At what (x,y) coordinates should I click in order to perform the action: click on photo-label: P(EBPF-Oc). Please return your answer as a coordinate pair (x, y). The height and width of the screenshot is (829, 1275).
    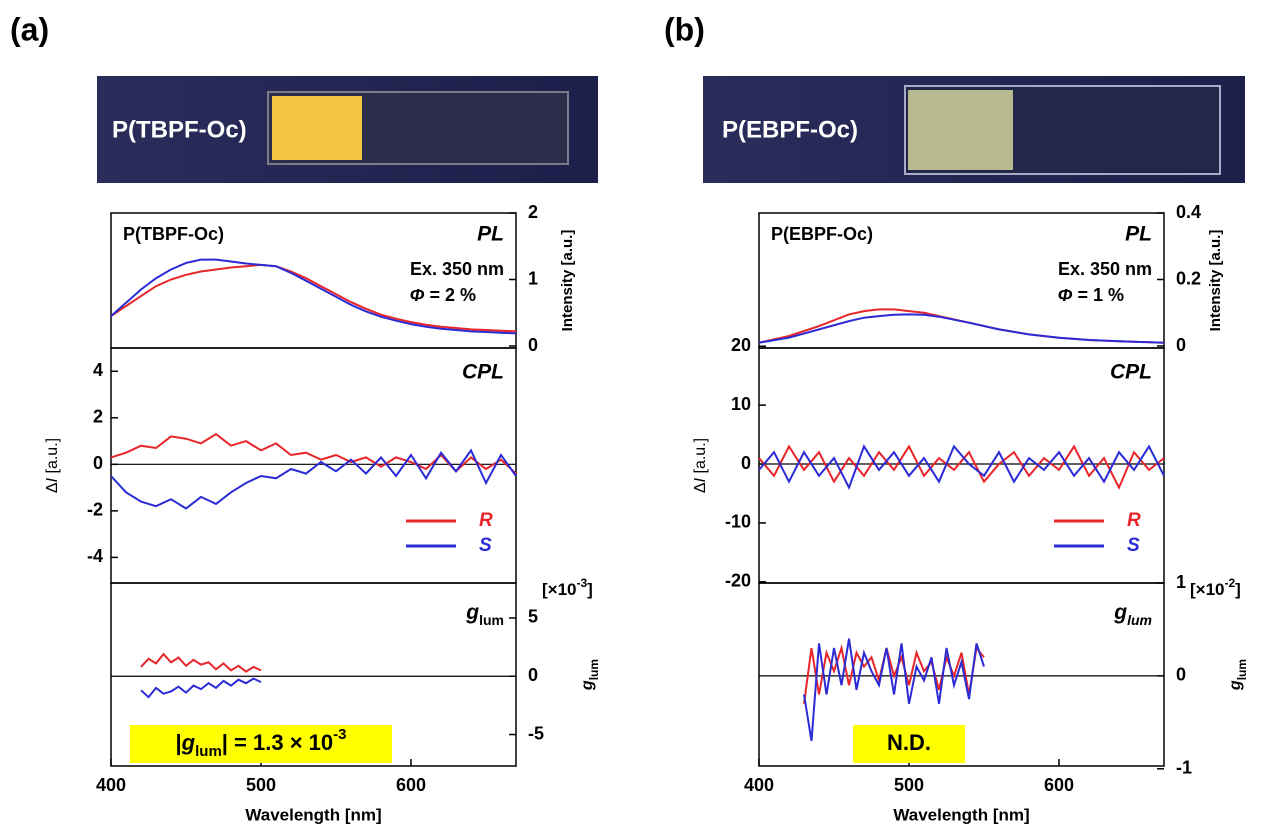
    Looking at the image, I should click on (790, 129).